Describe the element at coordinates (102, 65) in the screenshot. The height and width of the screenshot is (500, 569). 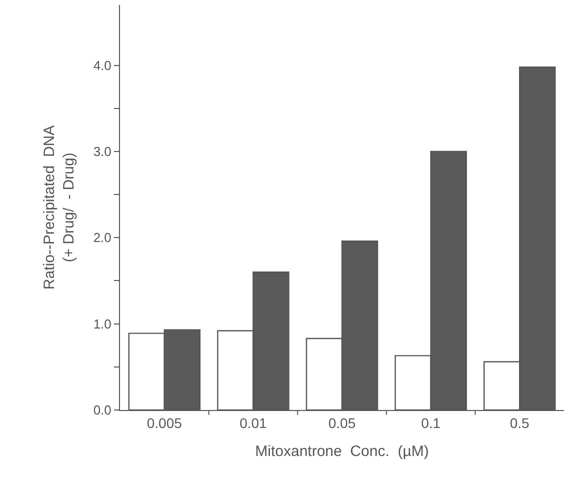
I see `y-tick-label: 4.0` at that location.